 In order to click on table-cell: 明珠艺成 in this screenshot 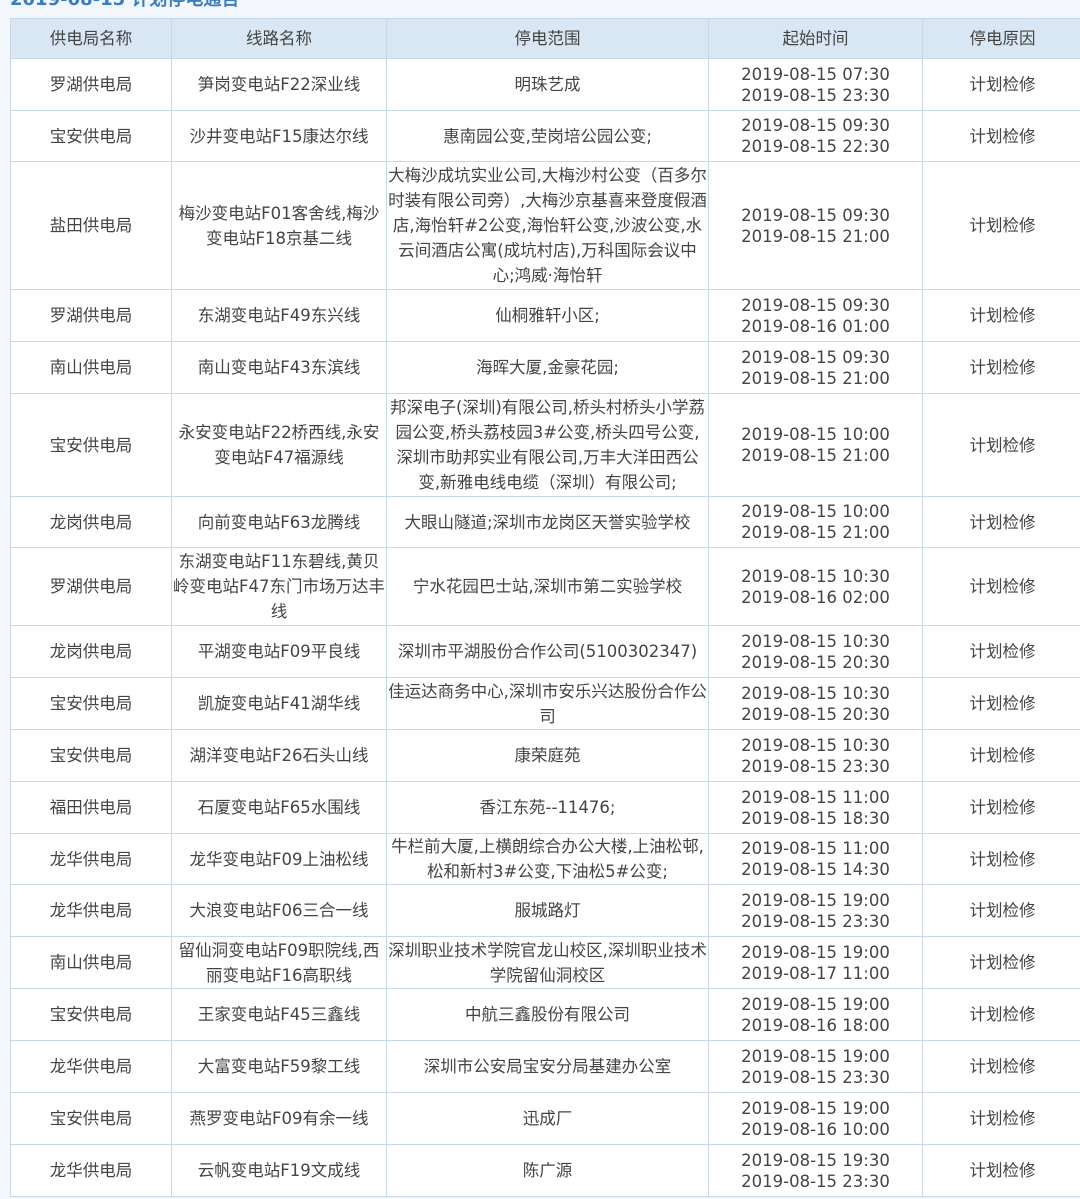, I will do `click(547, 84)`.